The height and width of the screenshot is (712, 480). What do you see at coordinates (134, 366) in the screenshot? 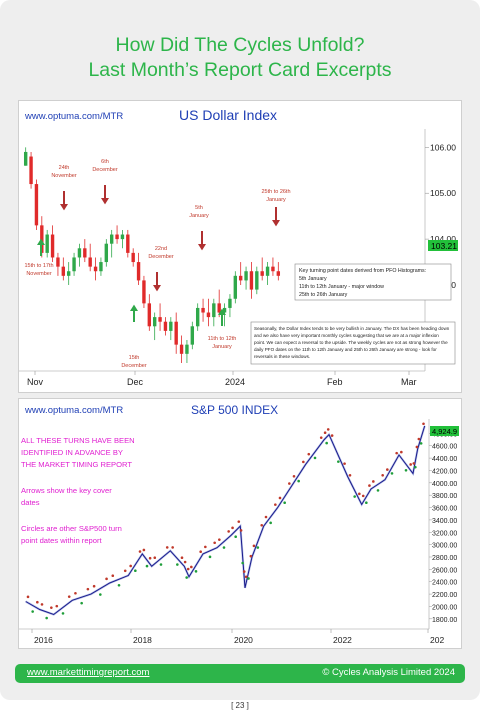
I see `dx-annotation-label: December` at bounding box center [134, 366].